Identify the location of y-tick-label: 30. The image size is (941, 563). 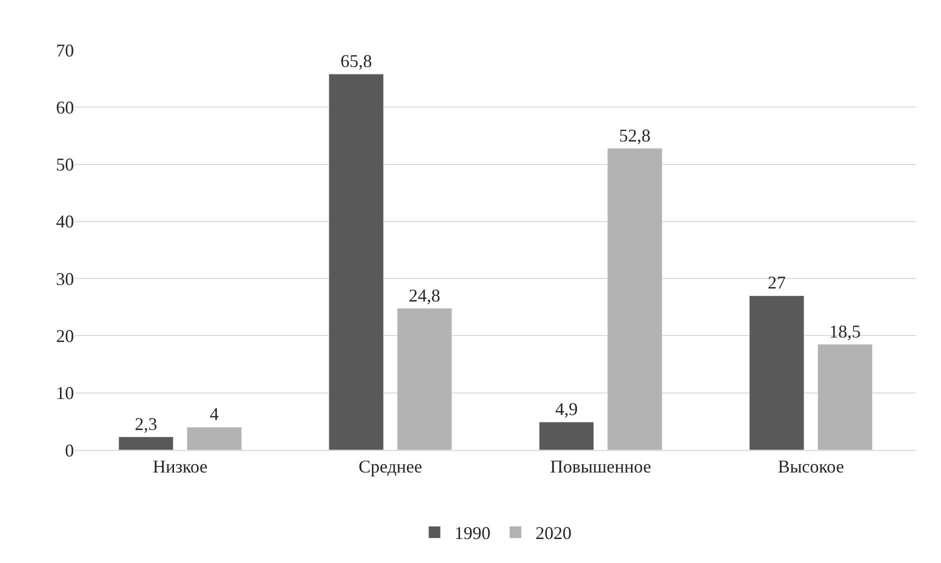
(65, 278).